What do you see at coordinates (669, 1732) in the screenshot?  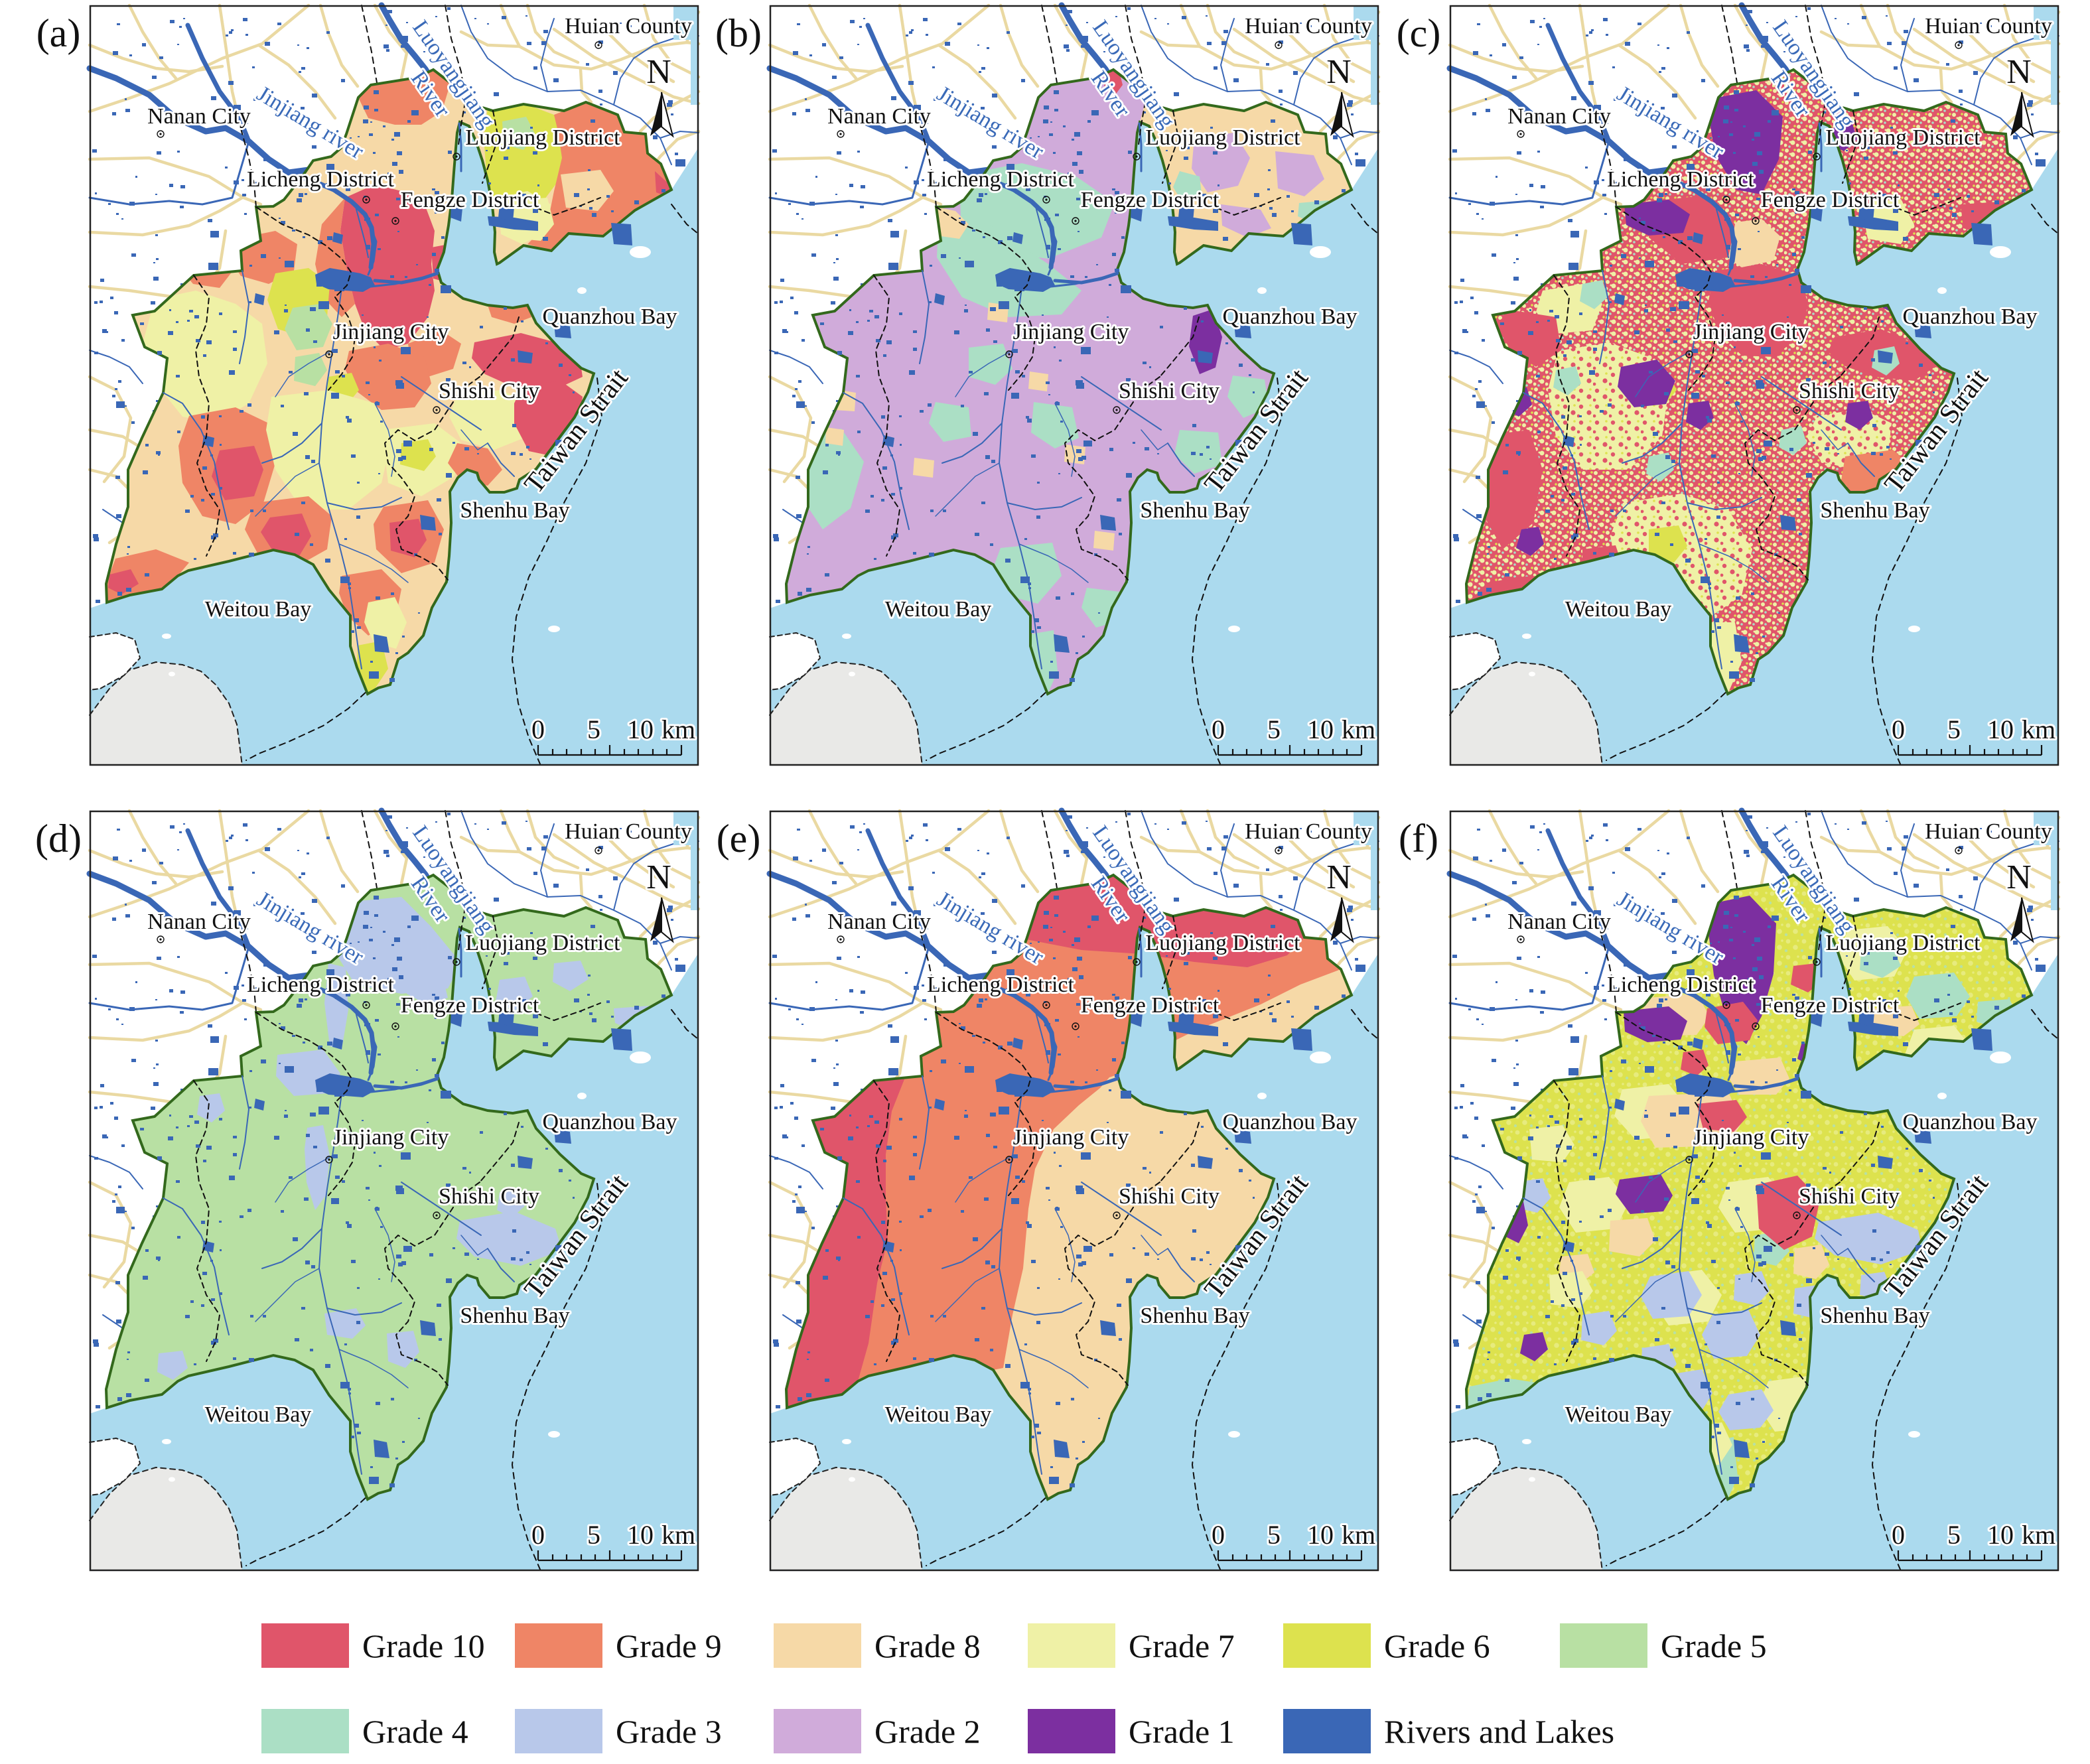 I see `svg-text: Grade 3` at bounding box center [669, 1732].